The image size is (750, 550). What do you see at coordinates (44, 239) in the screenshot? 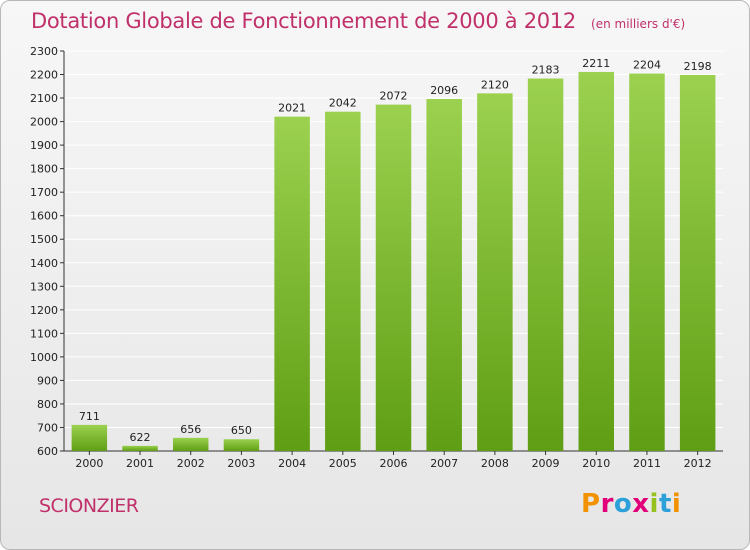
I see `y-tick-label: 1500` at bounding box center [44, 239].